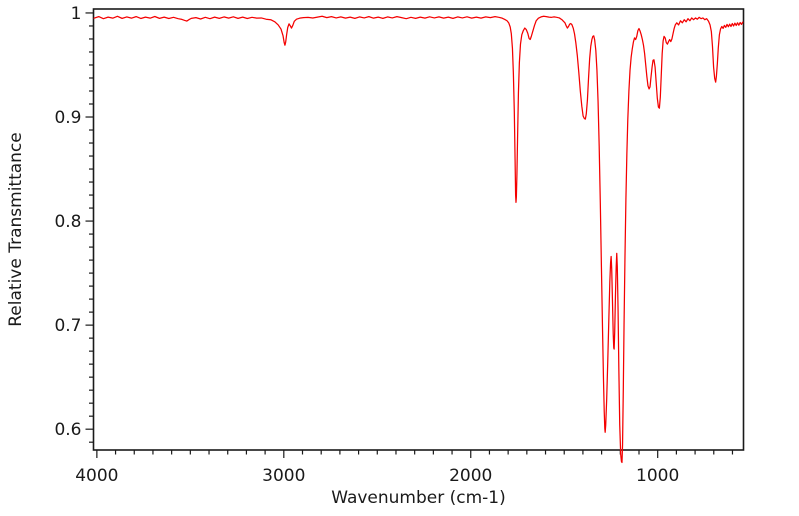 This screenshot has width=799, height=516. What do you see at coordinates (67, 222) in the screenshot?
I see `y-tick-label: 0.8` at bounding box center [67, 222].